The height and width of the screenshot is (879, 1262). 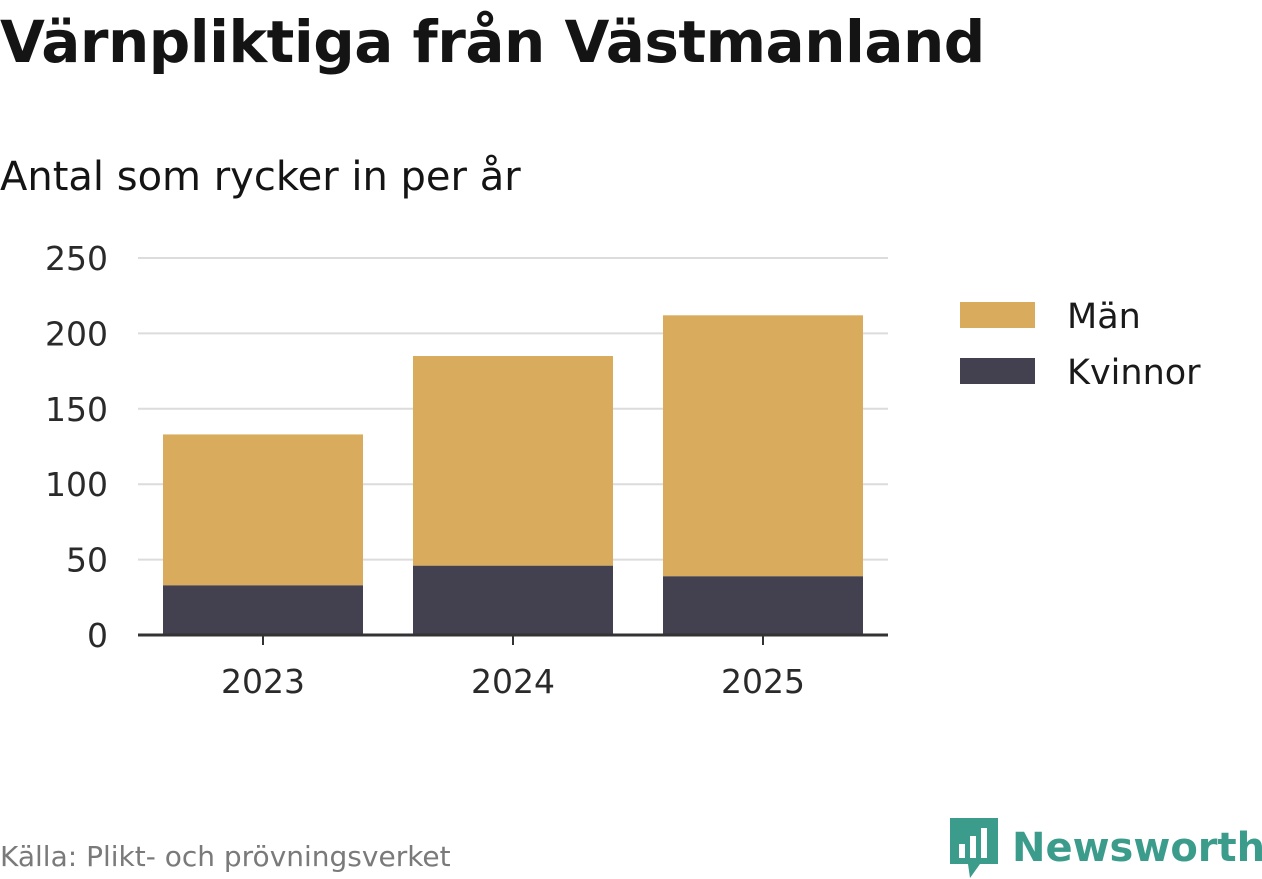 What do you see at coordinates (763, 446) in the screenshot?
I see `bar-män-2025` at bounding box center [763, 446].